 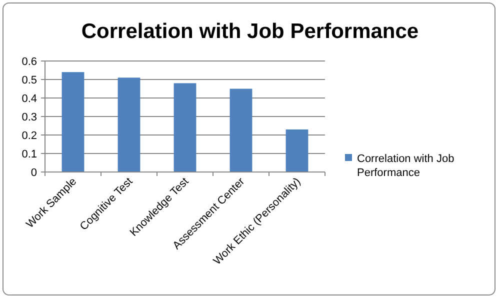 What do you see at coordinates (250, 31) in the screenshot?
I see `chart-title: Correlation with Job Performance` at bounding box center [250, 31].